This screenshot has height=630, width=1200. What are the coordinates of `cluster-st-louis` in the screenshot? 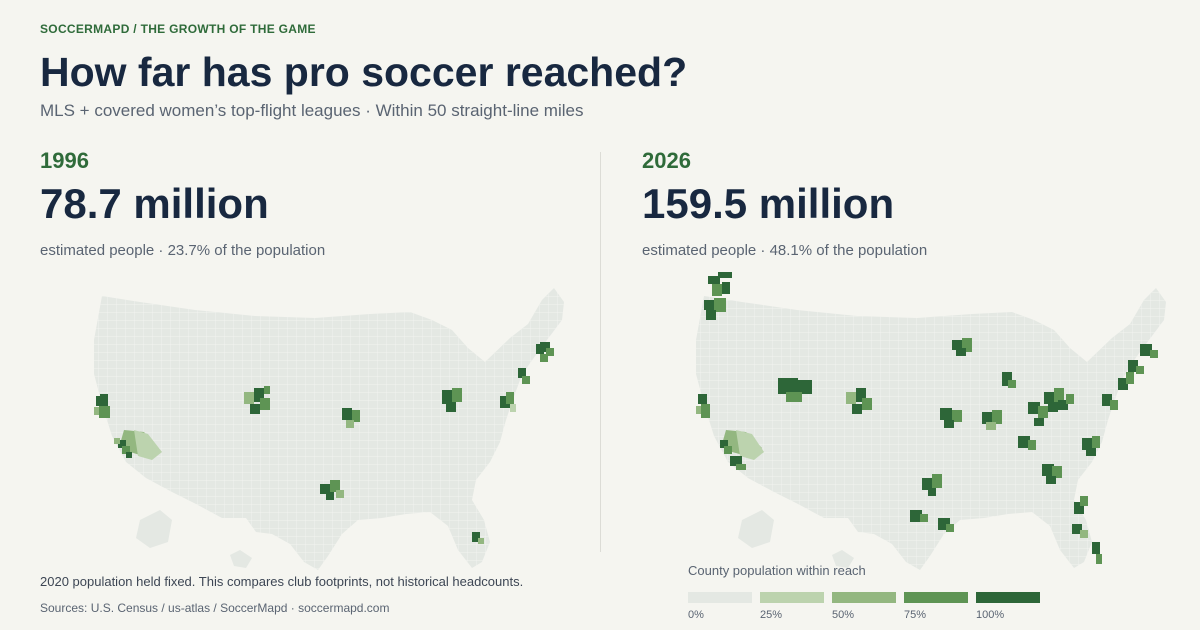 It's located at (992, 420).